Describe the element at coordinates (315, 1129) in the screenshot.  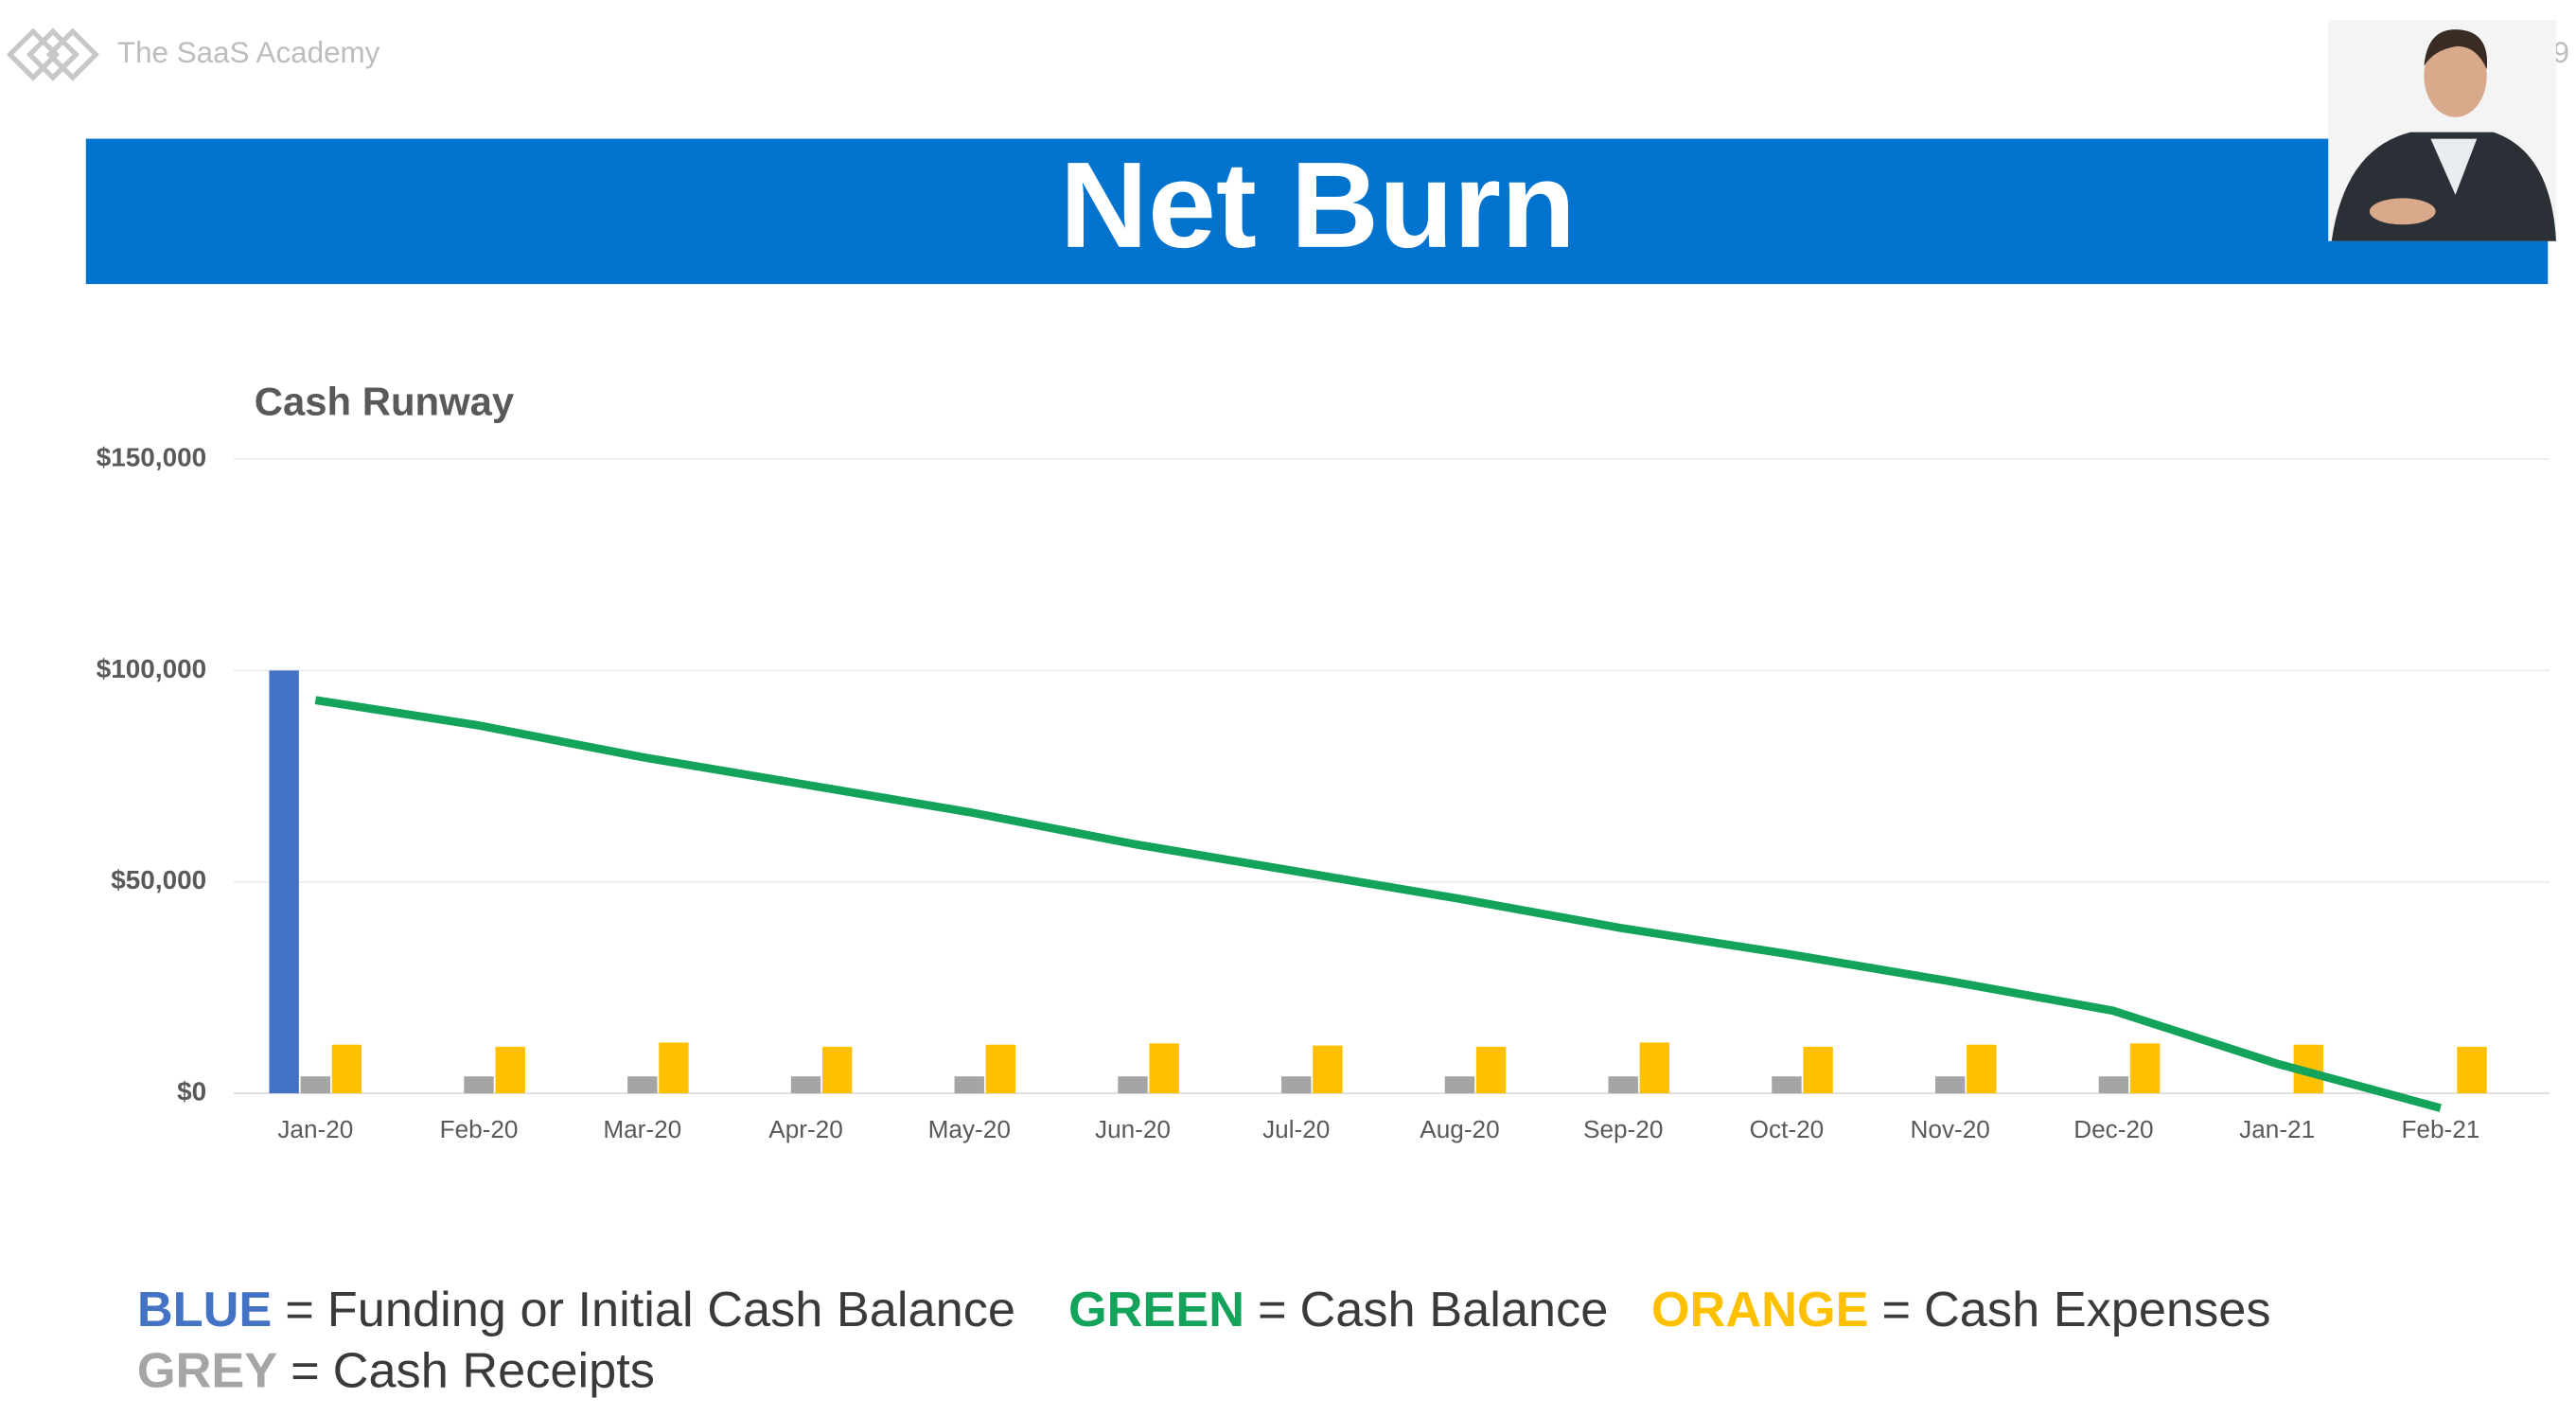
I see `x-tick-label: Jan-20` at that location.